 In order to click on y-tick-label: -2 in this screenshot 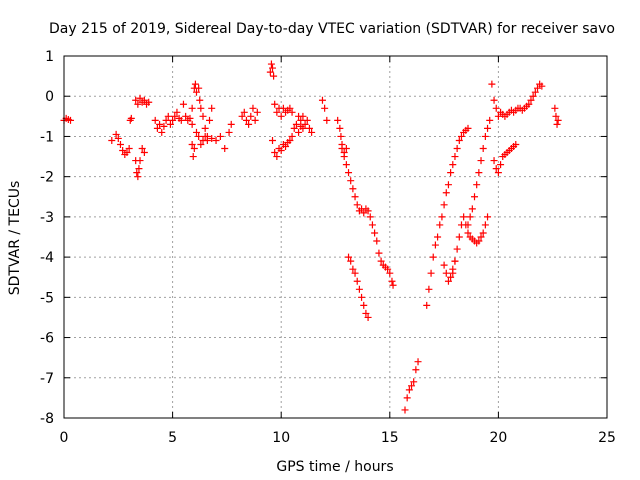, I will do `click(47, 178)`.